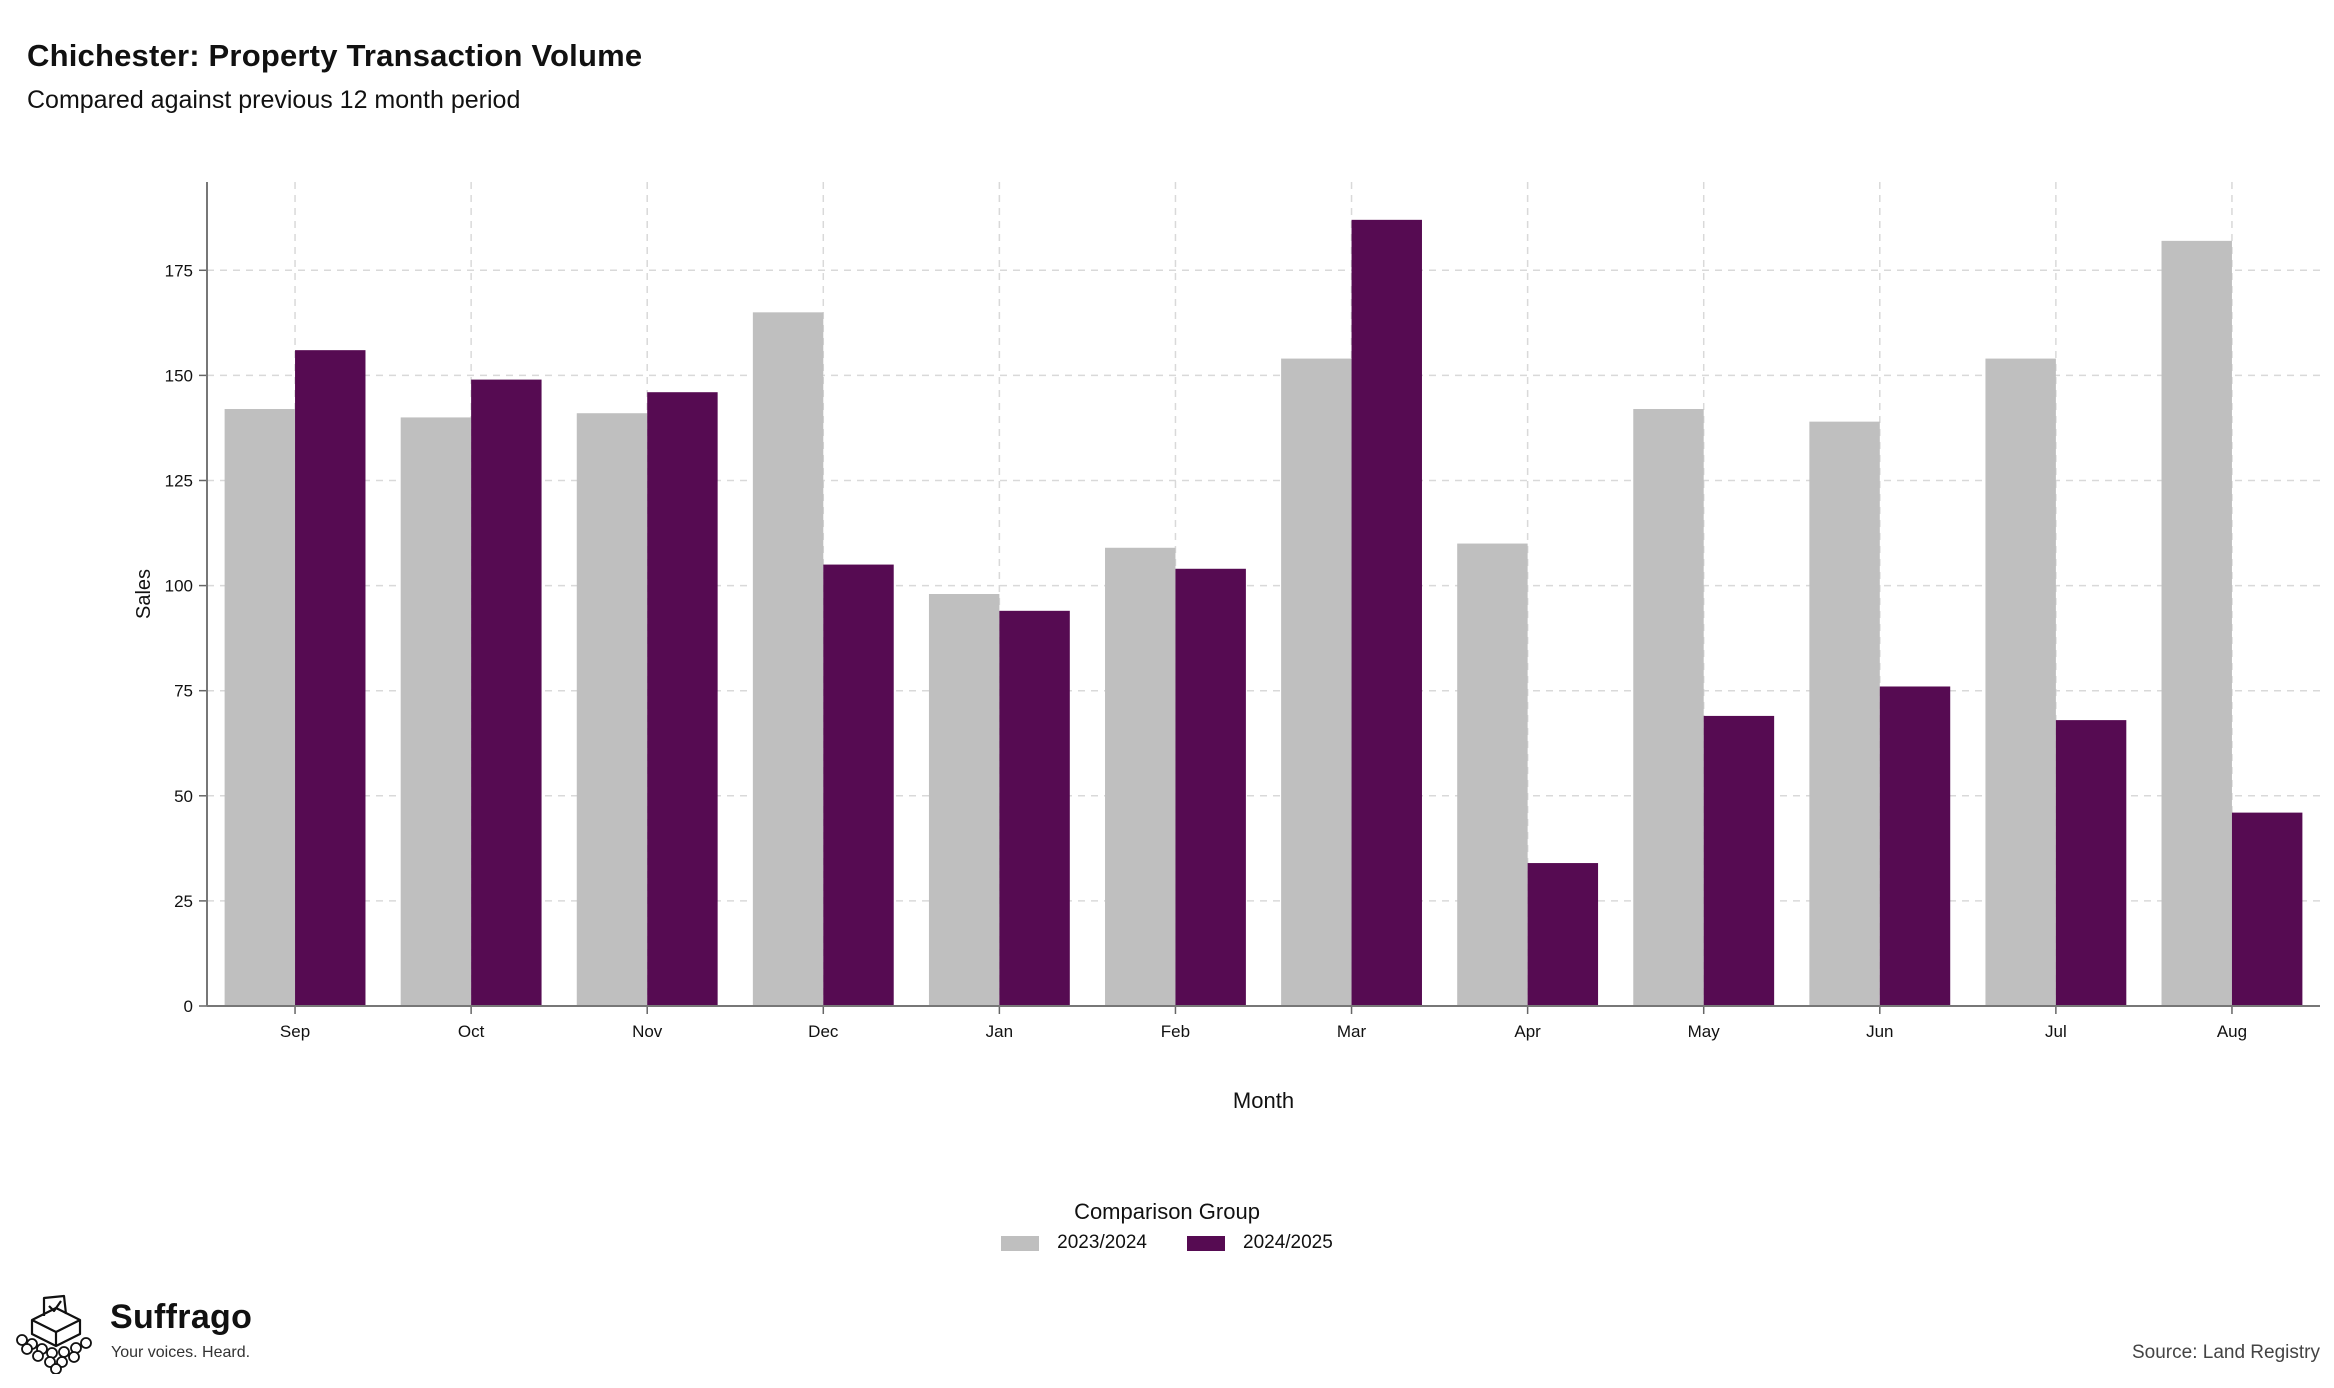 This screenshot has width=2334, height=1388. Describe the element at coordinates (2232, 1031) in the screenshot. I see `x-tick-label: Aug` at that location.